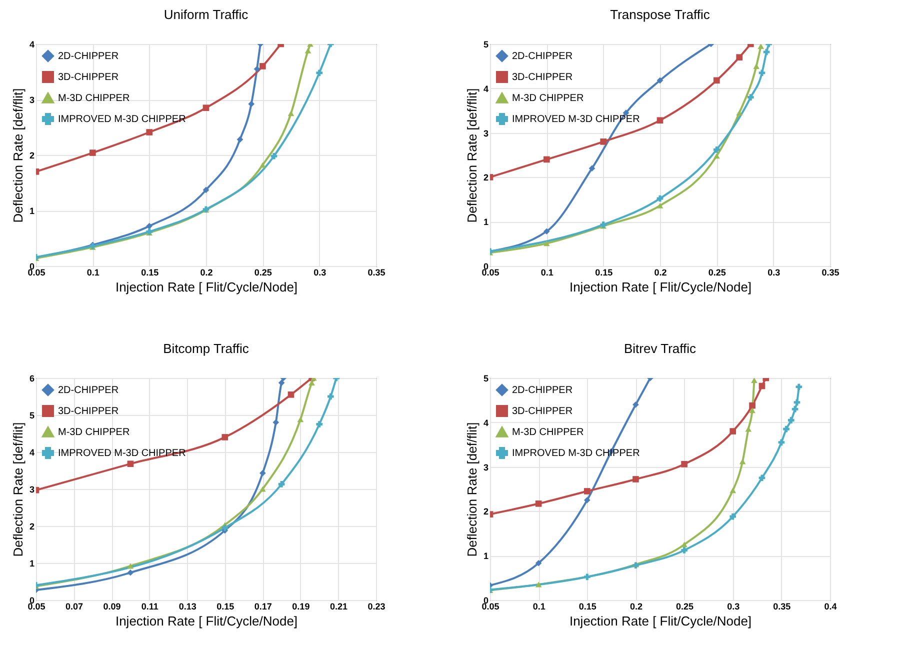 The image size is (909, 669). What do you see at coordinates (377, 607) in the screenshot?
I see `x-tick-label: 0.23` at bounding box center [377, 607].